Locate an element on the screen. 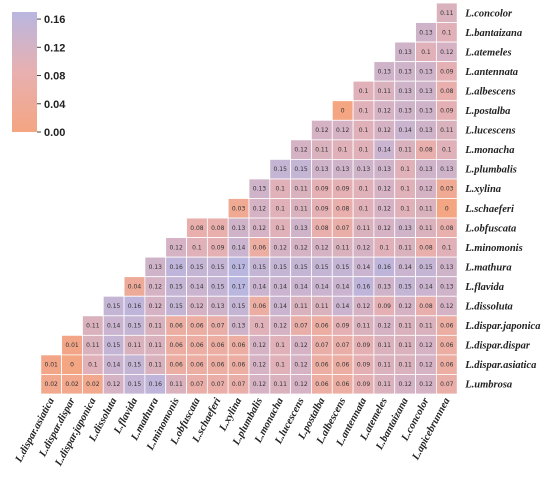 This screenshot has height=488, width=550. row-label: L.dispar.japonica is located at coordinates (502, 326).